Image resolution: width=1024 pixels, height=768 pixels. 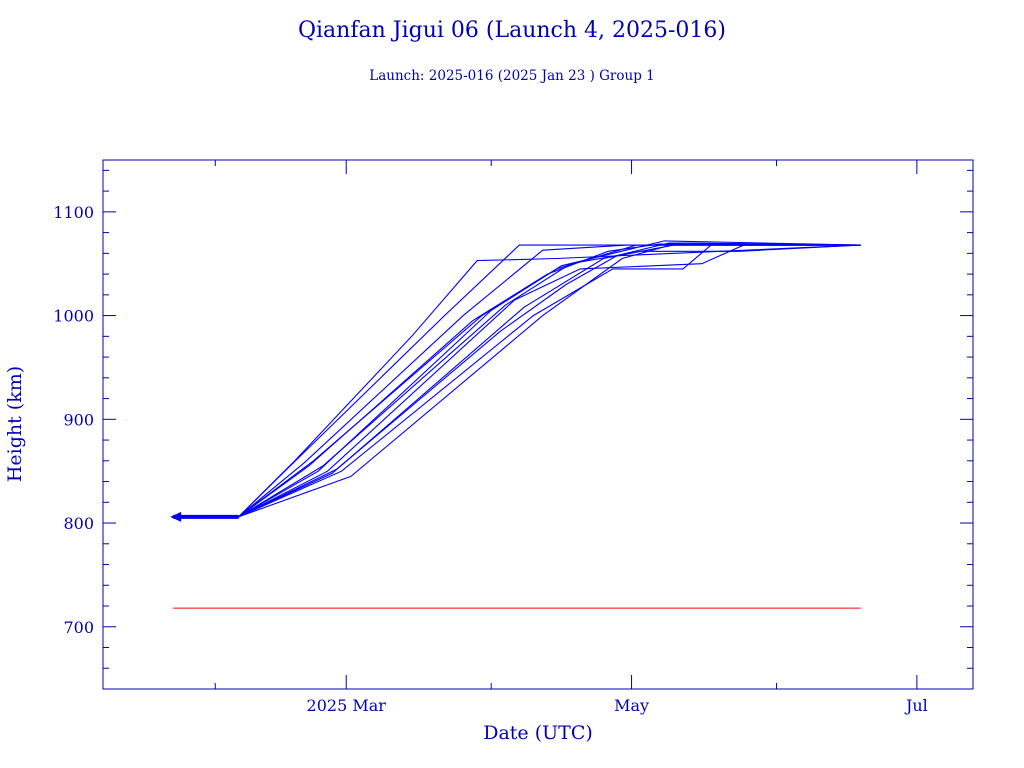 What do you see at coordinates (78, 419) in the screenshot?
I see `y-tick-label: 900` at bounding box center [78, 419].